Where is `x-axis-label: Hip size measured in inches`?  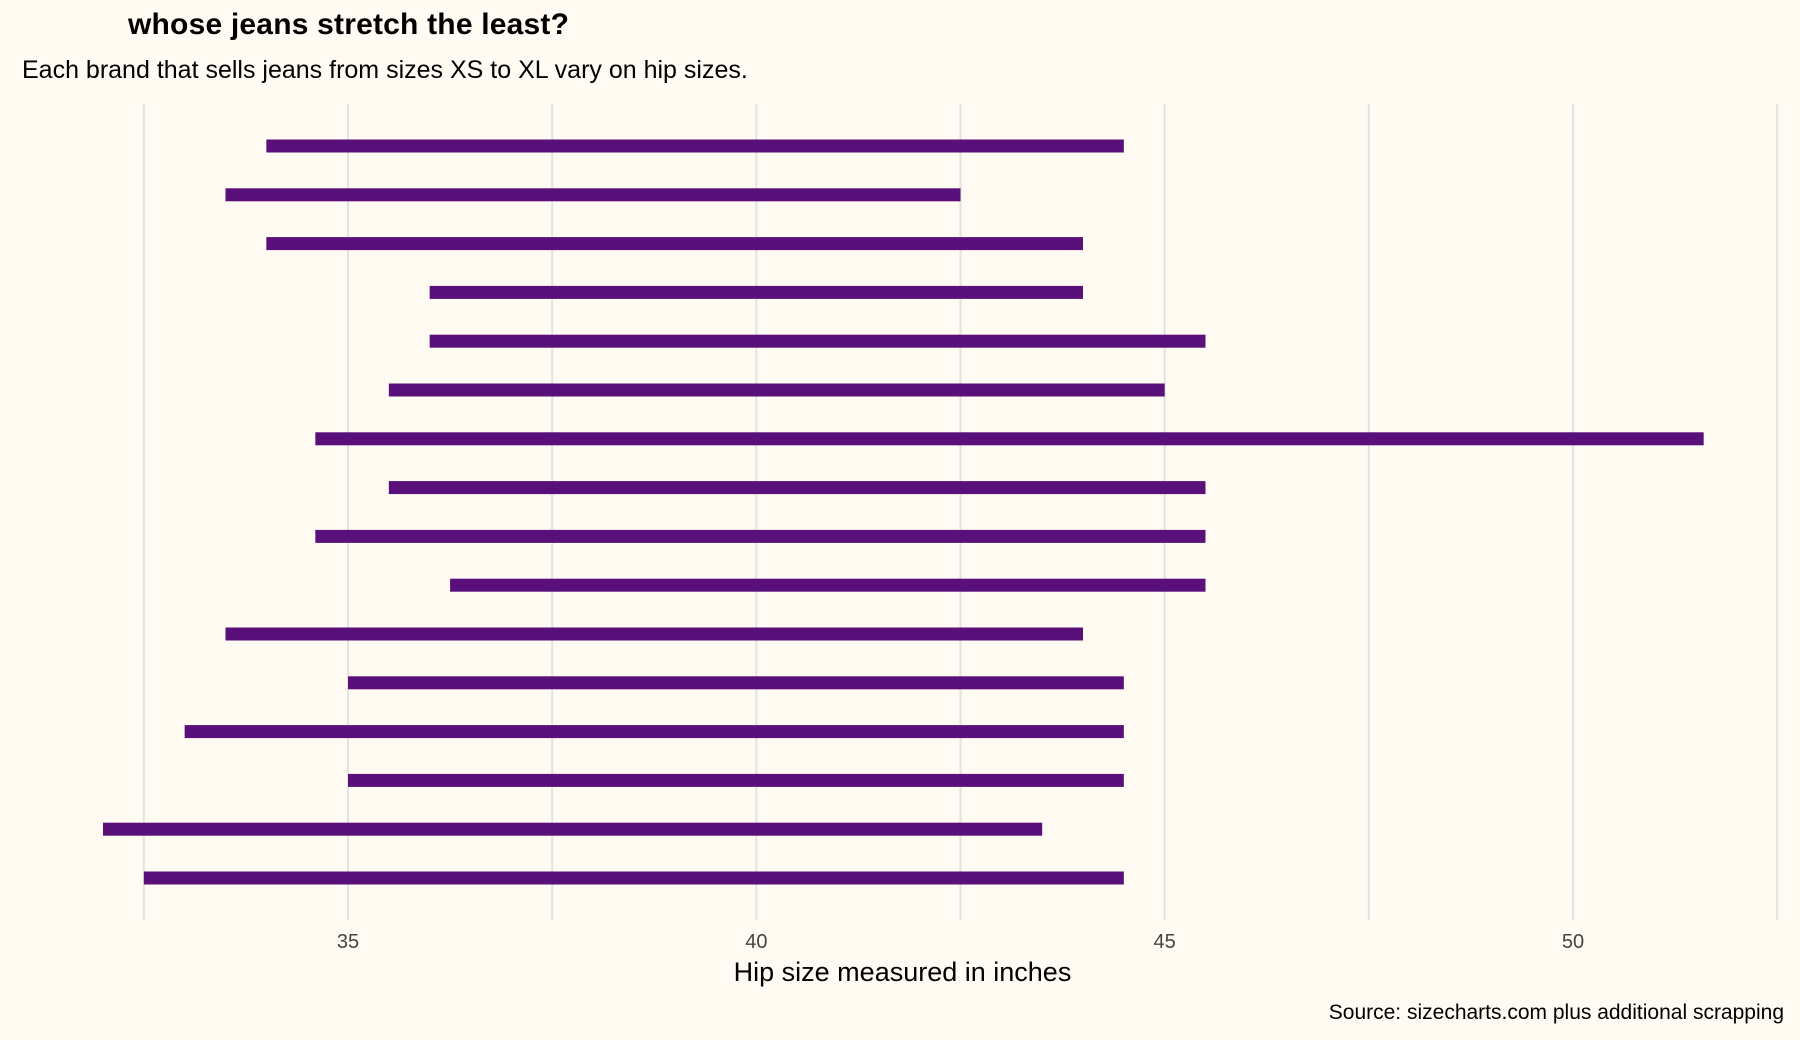 x-axis-label: Hip size measured in inches is located at coordinates (902, 972).